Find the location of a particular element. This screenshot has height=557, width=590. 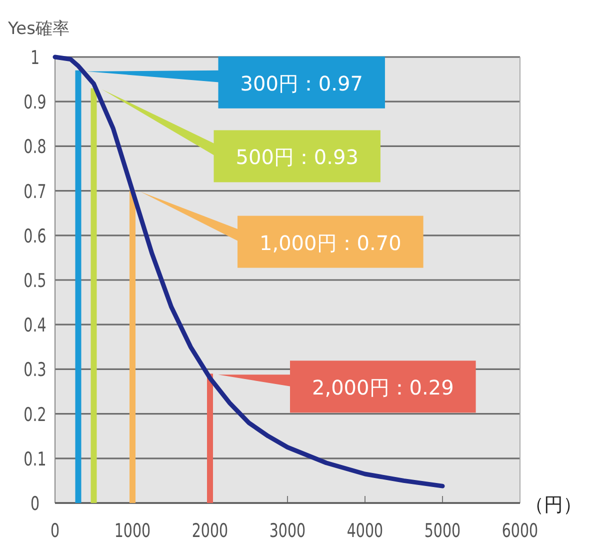

x-tick-label: 4000 is located at coordinates (365, 530).